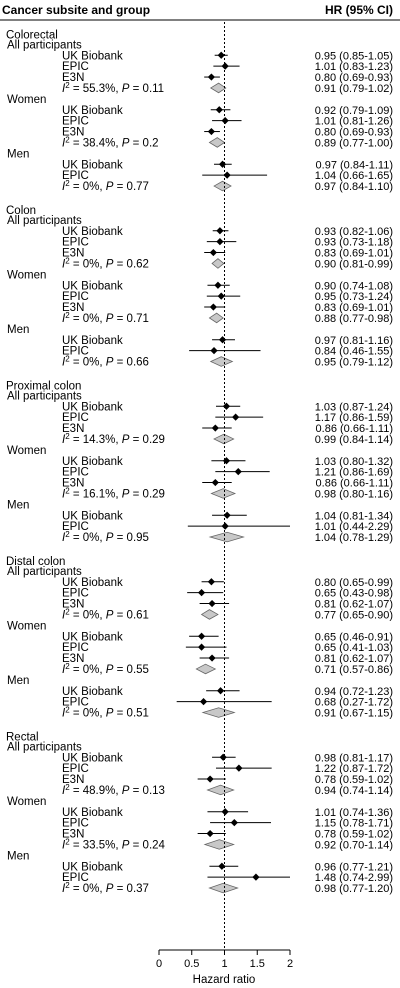  What do you see at coordinates (354, 889) in the screenshot?
I see `pooled-hr-ci-value: 0.98 (0.77-1.20)` at bounding box center [354, 889].